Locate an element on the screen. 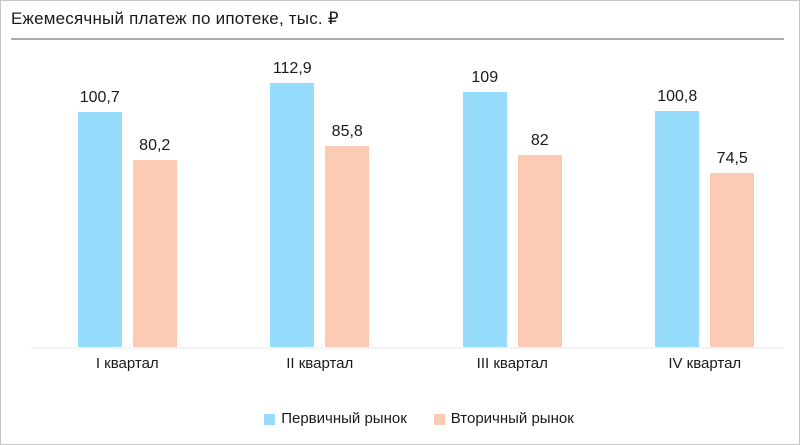  bar-primary-market: 100,8 is located at coordinates (677, 217).